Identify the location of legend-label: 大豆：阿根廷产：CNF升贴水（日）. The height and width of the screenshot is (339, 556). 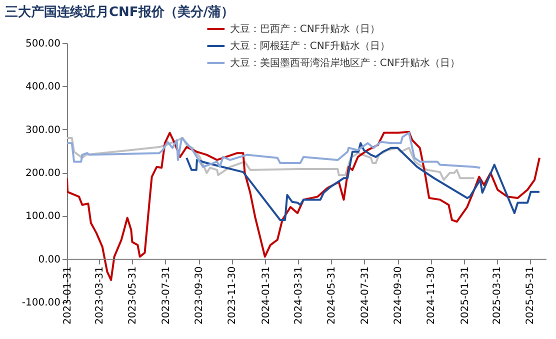
(310, 46).